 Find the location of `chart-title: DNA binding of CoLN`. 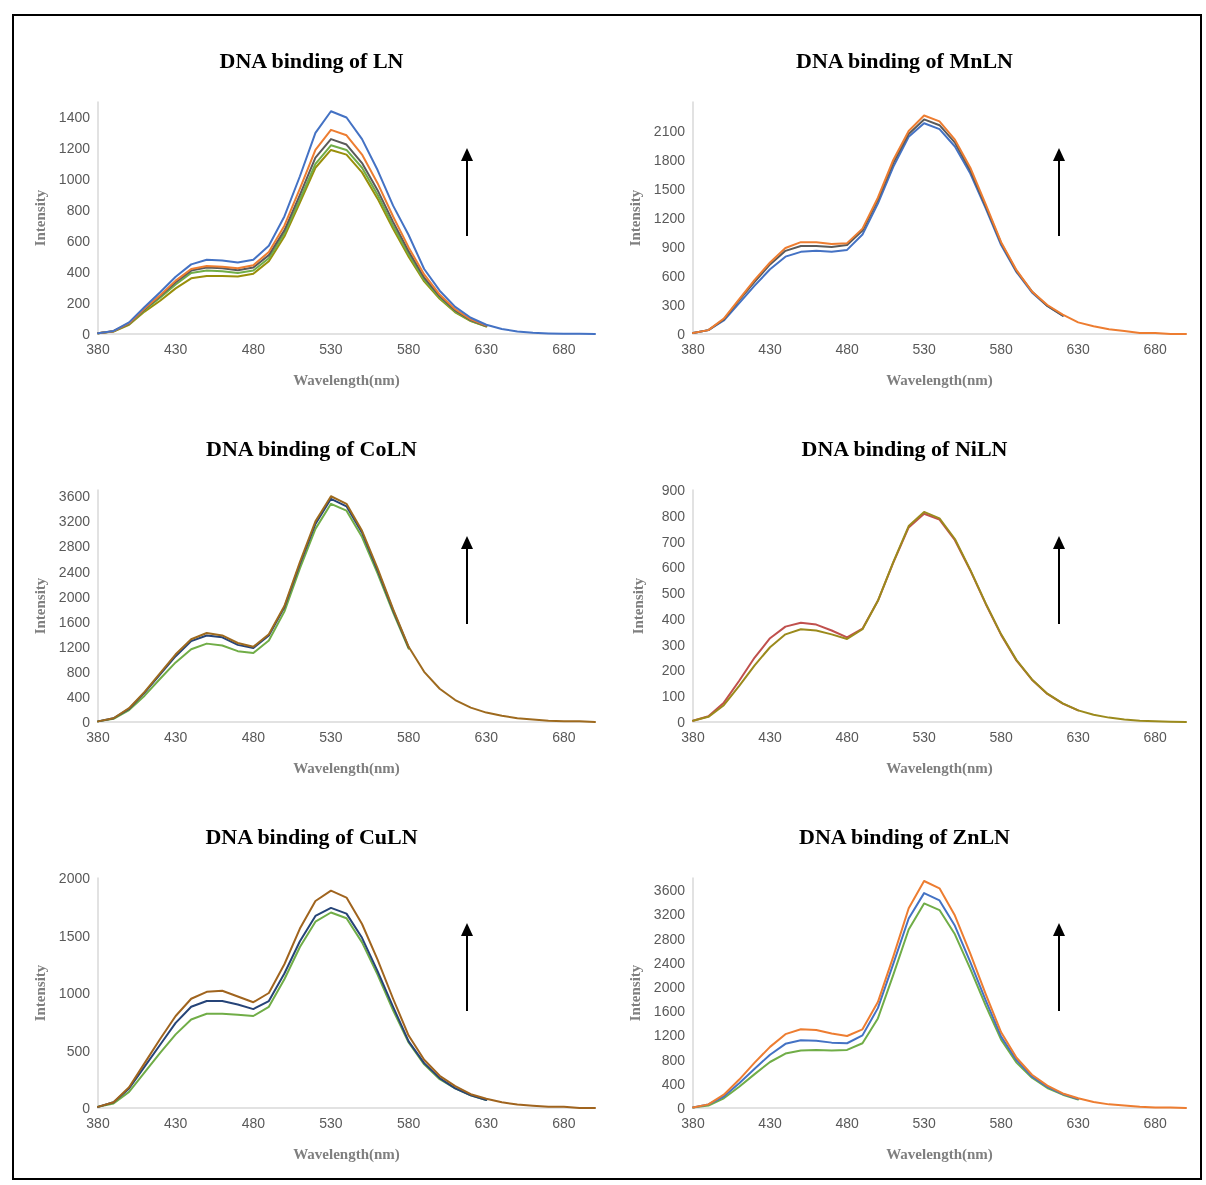

chart-title: DNA binding of CoLN is located at coordinates (312, 448).